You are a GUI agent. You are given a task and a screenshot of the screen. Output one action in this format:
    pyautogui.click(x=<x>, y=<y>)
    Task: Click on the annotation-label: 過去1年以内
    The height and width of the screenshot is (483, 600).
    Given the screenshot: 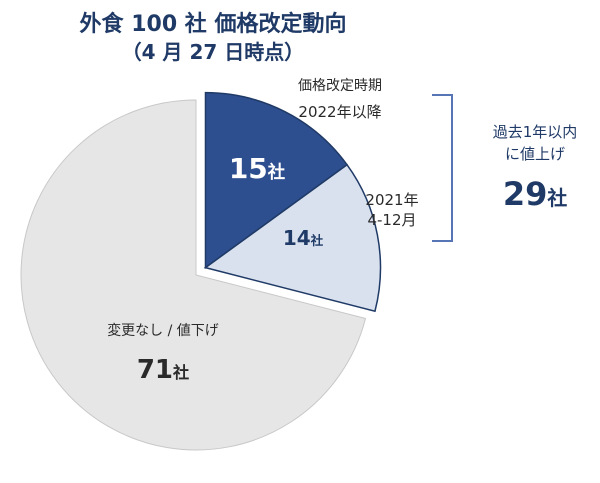 What is the action you would take?
    pyautogui.click(x=535, y=132)
    